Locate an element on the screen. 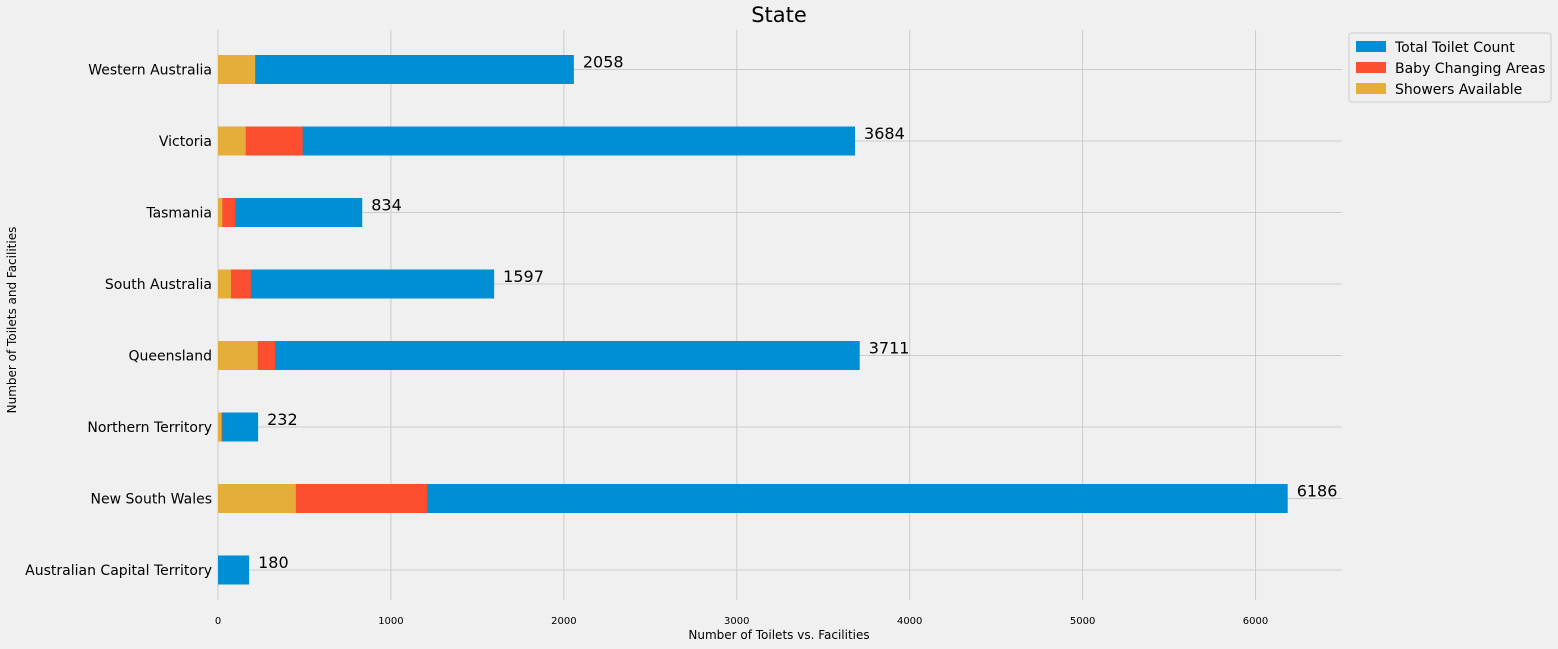 The width and height of the screenshot is (1558, 649). value-label-northern-territory: 232 is located at coordinates (282, 419).